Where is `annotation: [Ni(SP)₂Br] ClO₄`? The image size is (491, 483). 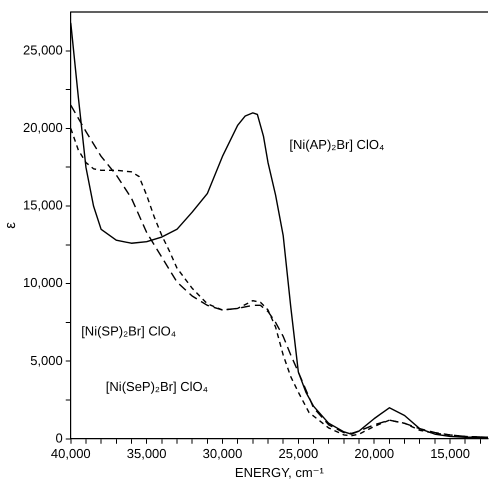 annotation: [Ni(SP)₂Br] ClO₄ is located at coordinates (128, 330).